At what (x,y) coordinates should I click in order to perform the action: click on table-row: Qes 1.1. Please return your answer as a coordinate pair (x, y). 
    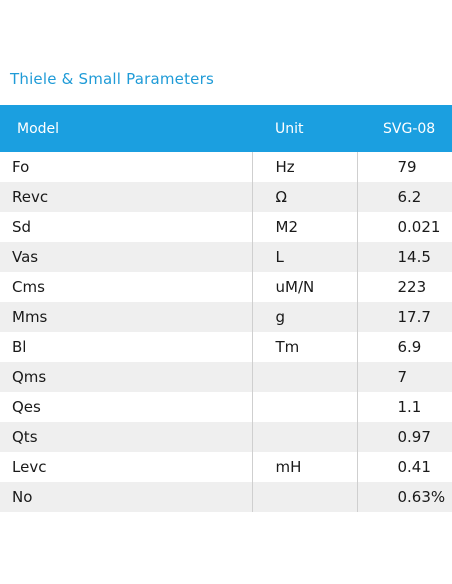
    Looking at the image, I should click on (226, 407).